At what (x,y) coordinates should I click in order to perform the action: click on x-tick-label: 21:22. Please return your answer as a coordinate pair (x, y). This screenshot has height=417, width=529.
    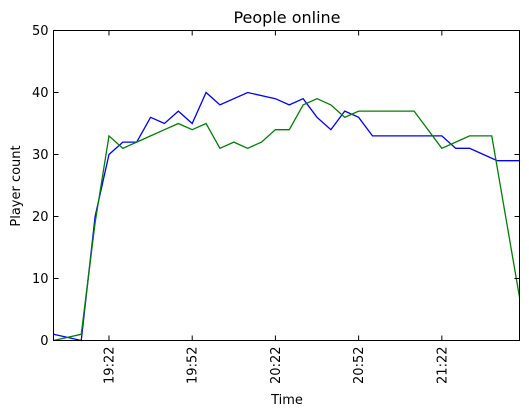
    Looking at the image, I should click on (442, 365).